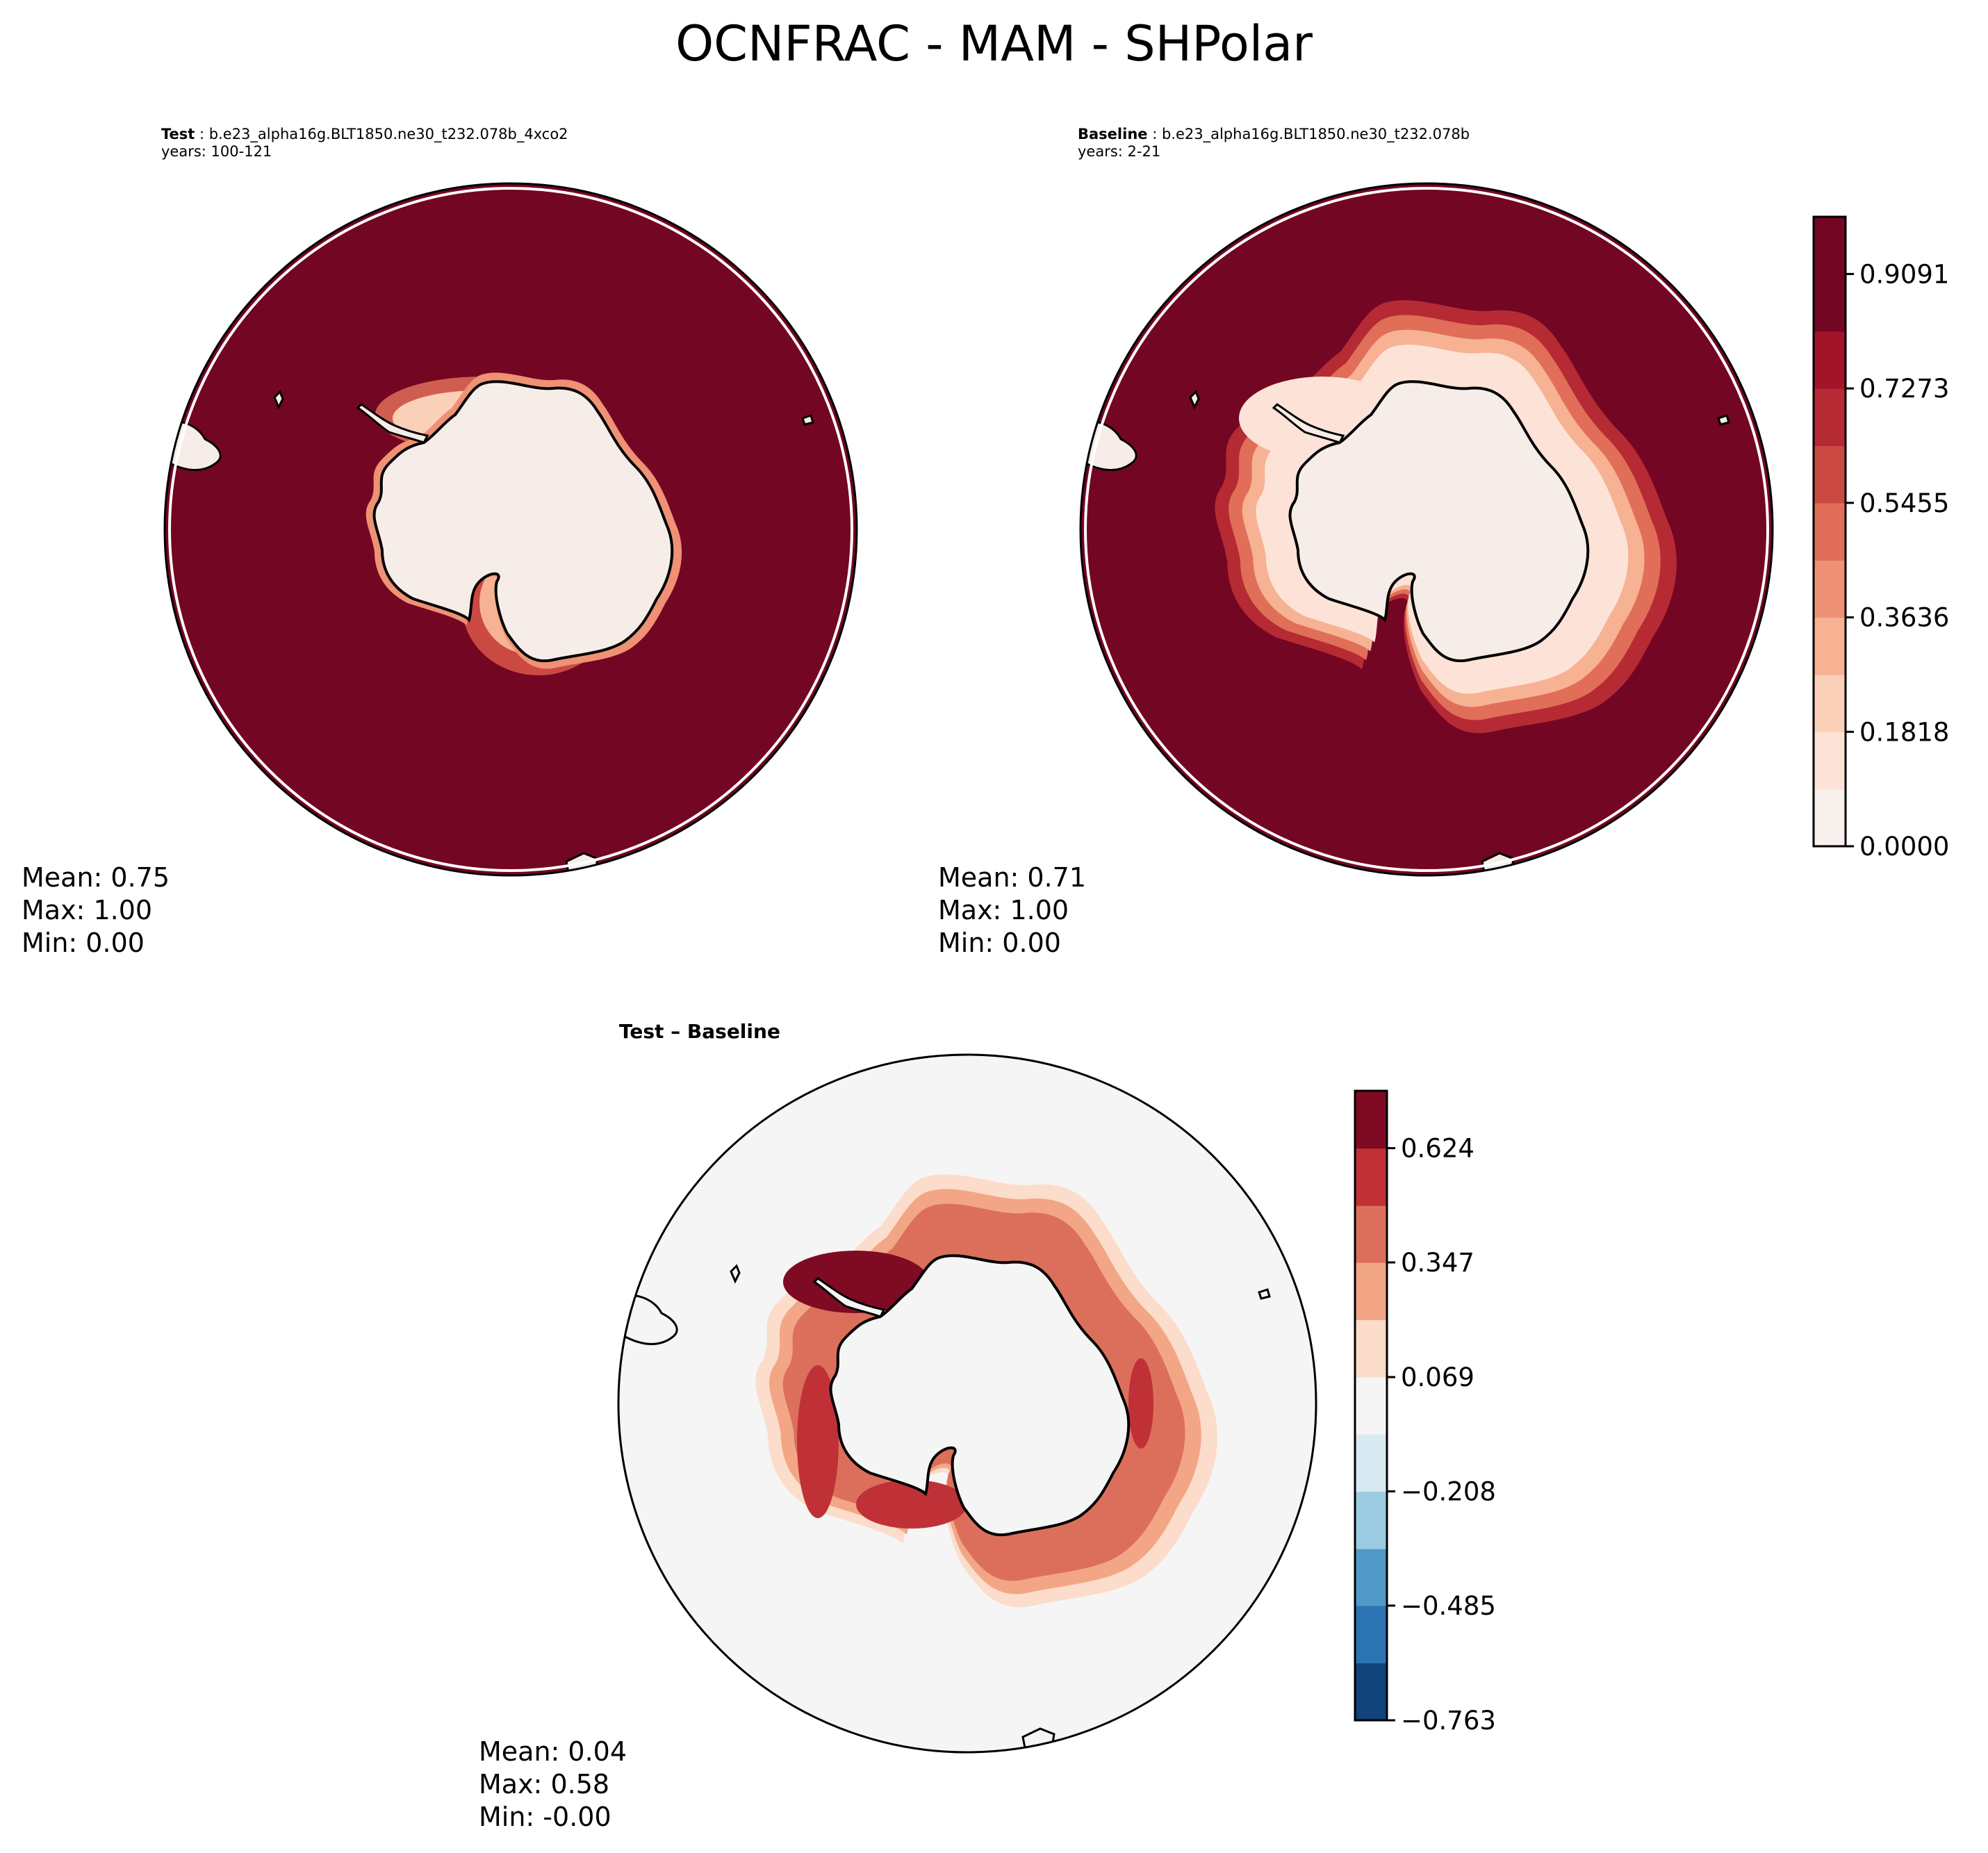  What do you see at coordinates (1448, 1491) in the screenshot?
I see `diff-colorbar-tick-label: −0.208` at bounding box center [1448, 1491].